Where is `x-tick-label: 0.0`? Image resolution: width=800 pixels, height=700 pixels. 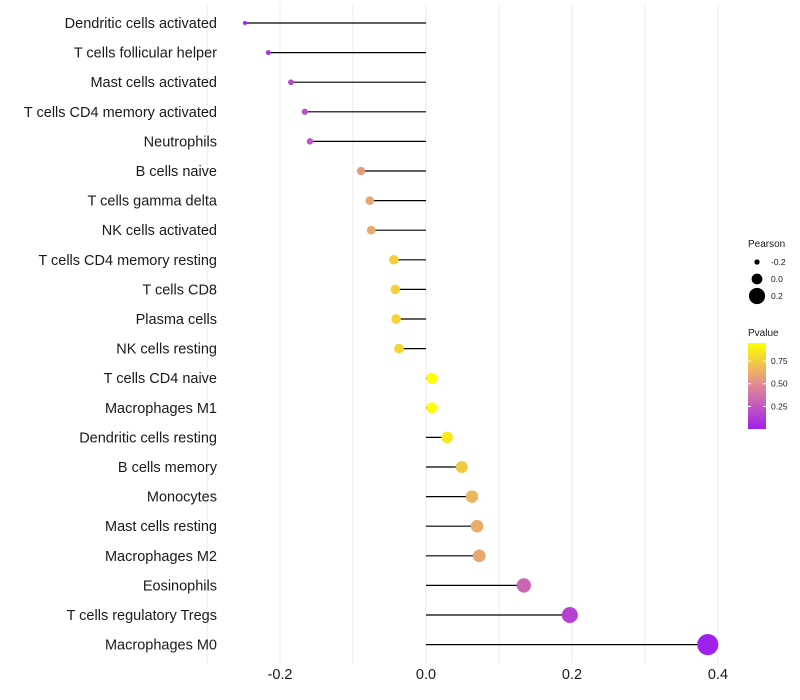
x-tick-label: 0.0 is located at coordinates (426, 675).